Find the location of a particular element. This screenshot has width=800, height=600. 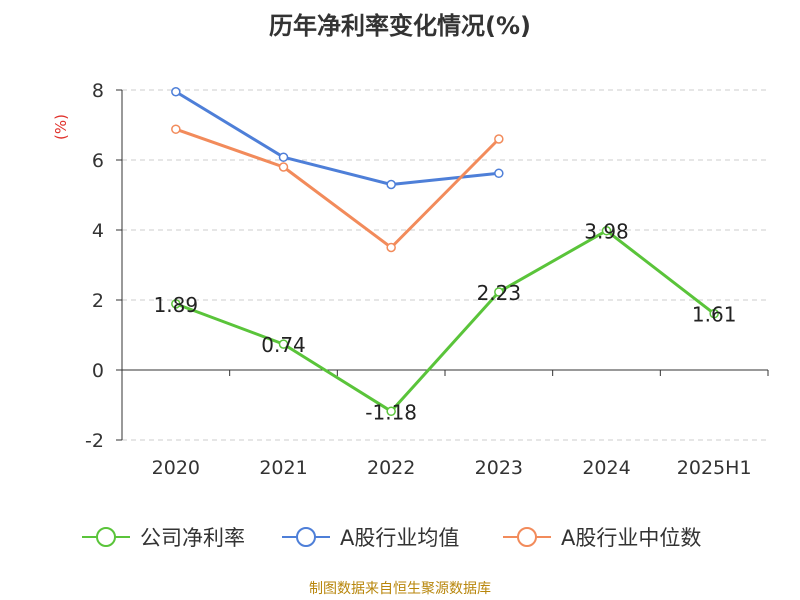

x-tick-label: 2020 is located at coordinates (176, 468).